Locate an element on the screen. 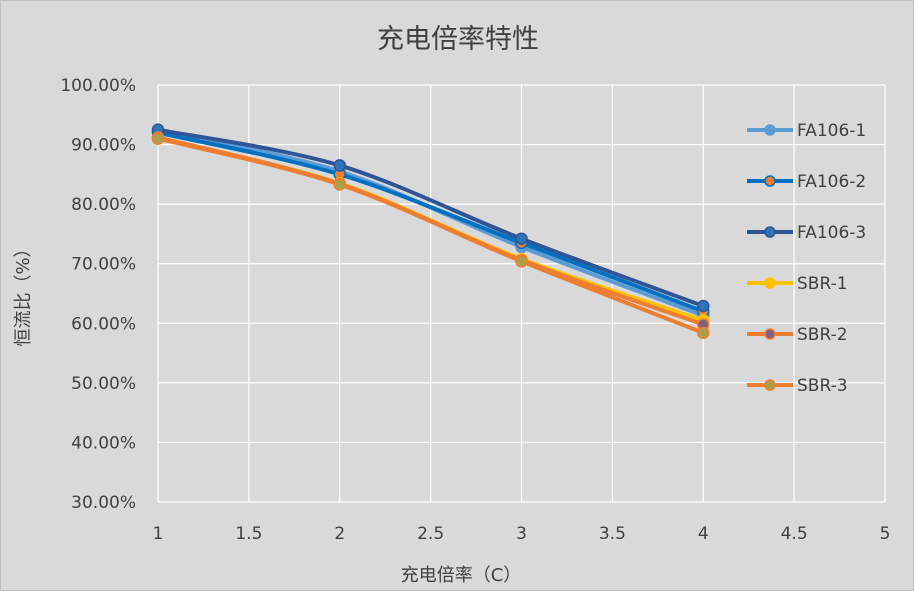 This screenshot has height=596, width=914. legend: FA106-1 FA106-2 FA106-3 SBR-1 SBR-2 SBR-3 is located at coordinates (806, 258).